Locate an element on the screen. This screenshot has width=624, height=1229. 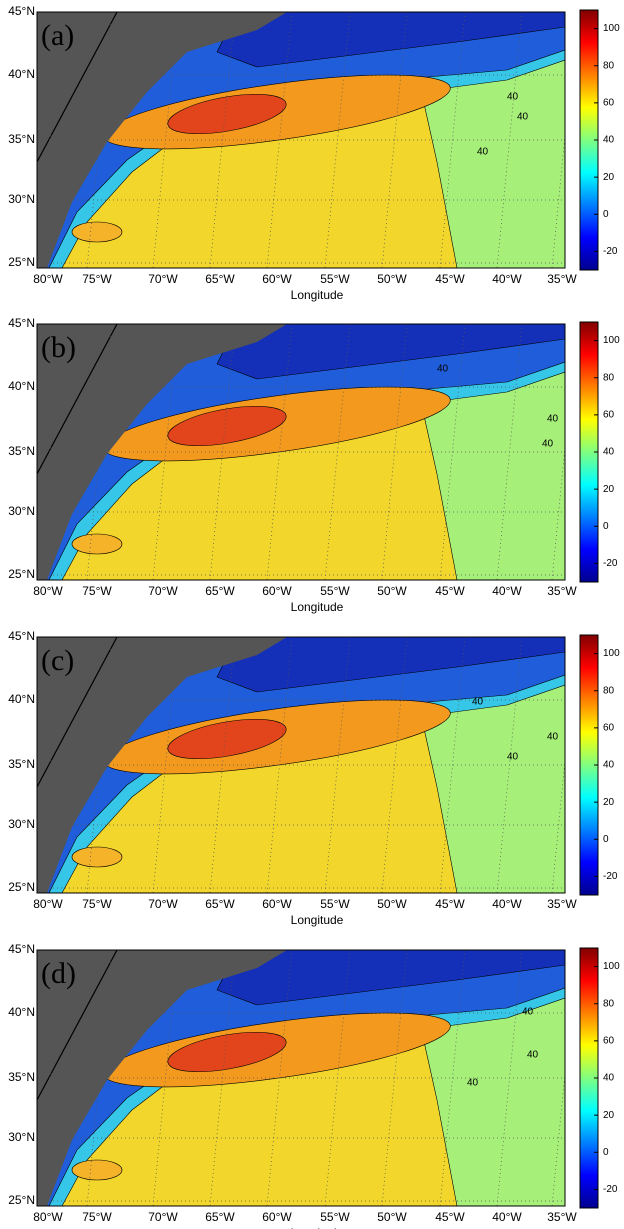
colorbar-tick-label: 100 is located at coordinates (611, 28).